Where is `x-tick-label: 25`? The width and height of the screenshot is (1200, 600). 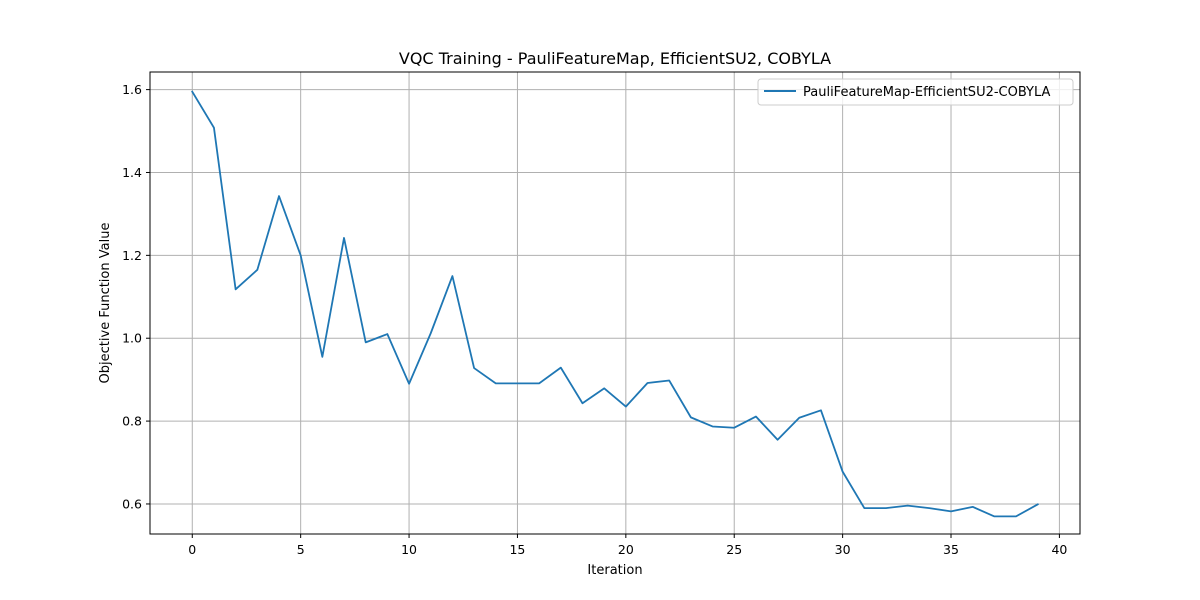
x-tick-label: 25 is located at coordinates (734, 549).